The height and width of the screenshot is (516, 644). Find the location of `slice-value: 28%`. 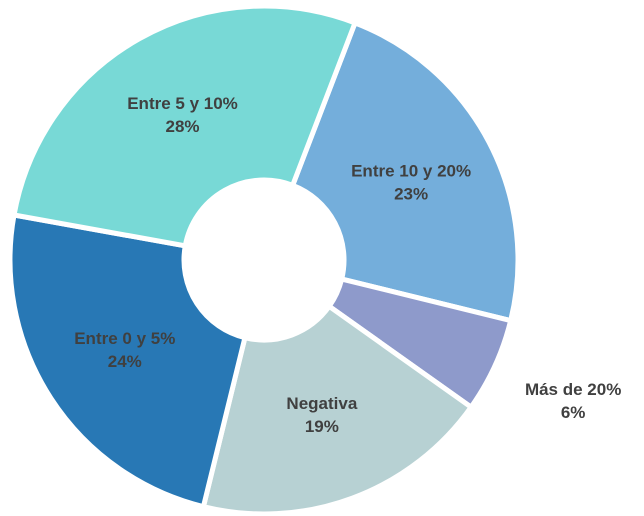

slice-value: 28% is located at coordinates (182, 126).